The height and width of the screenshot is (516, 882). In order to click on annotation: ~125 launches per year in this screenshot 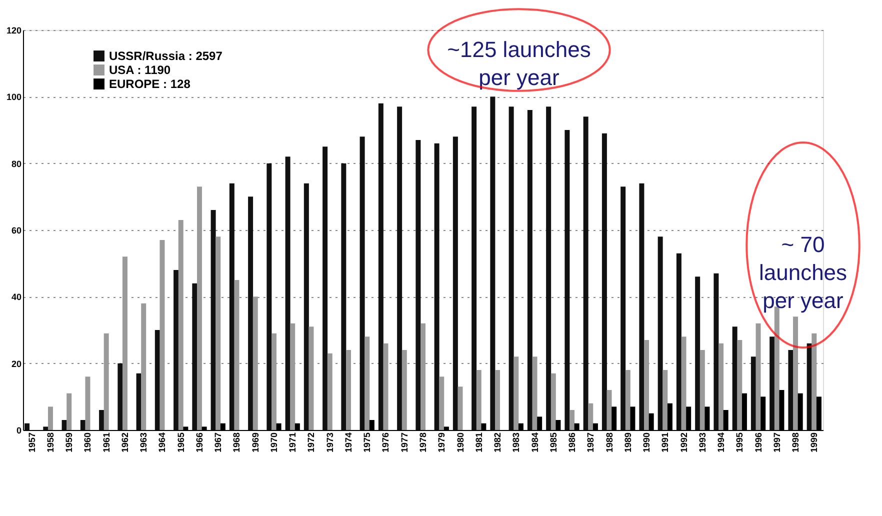, I will do `click(519, 63)`.